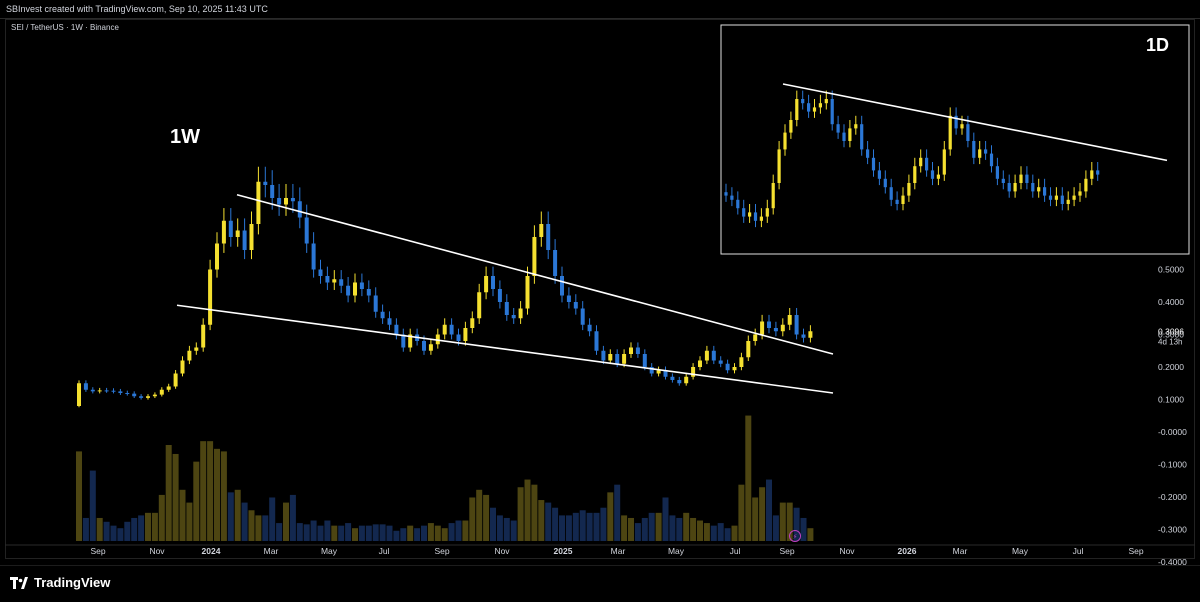 Image resolution: width=1200 pixels, height=602 pixels. I want to click on time-axis-label: 2025, so click(563, 551).